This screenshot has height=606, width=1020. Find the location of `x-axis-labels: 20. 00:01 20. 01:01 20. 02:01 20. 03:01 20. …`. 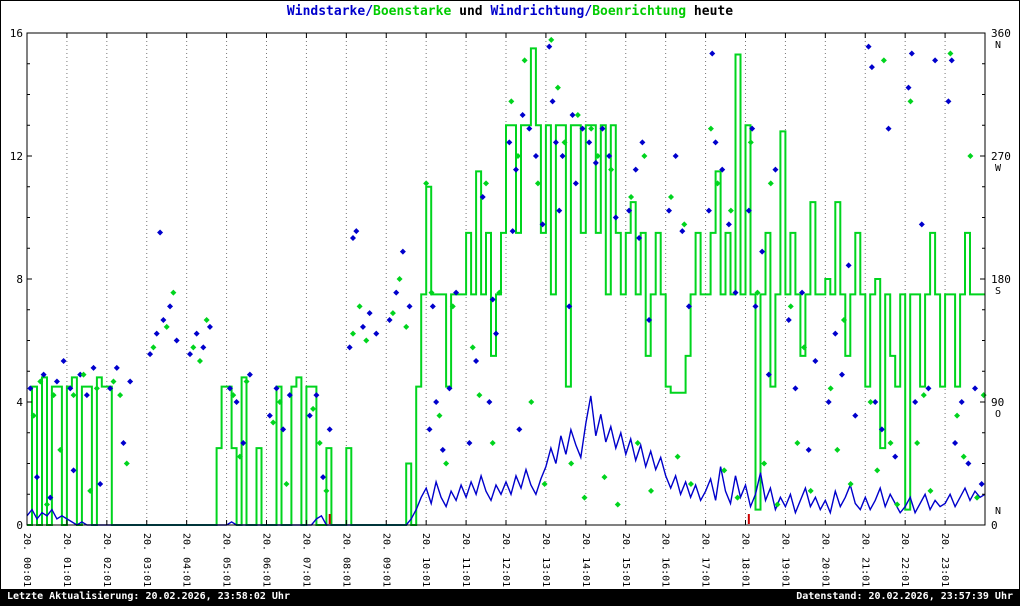

x-axis-labels: 20. 00:01 20. 01:01 20. 02:01 20. 03:01 20. … is located at coordinates (485, 560).